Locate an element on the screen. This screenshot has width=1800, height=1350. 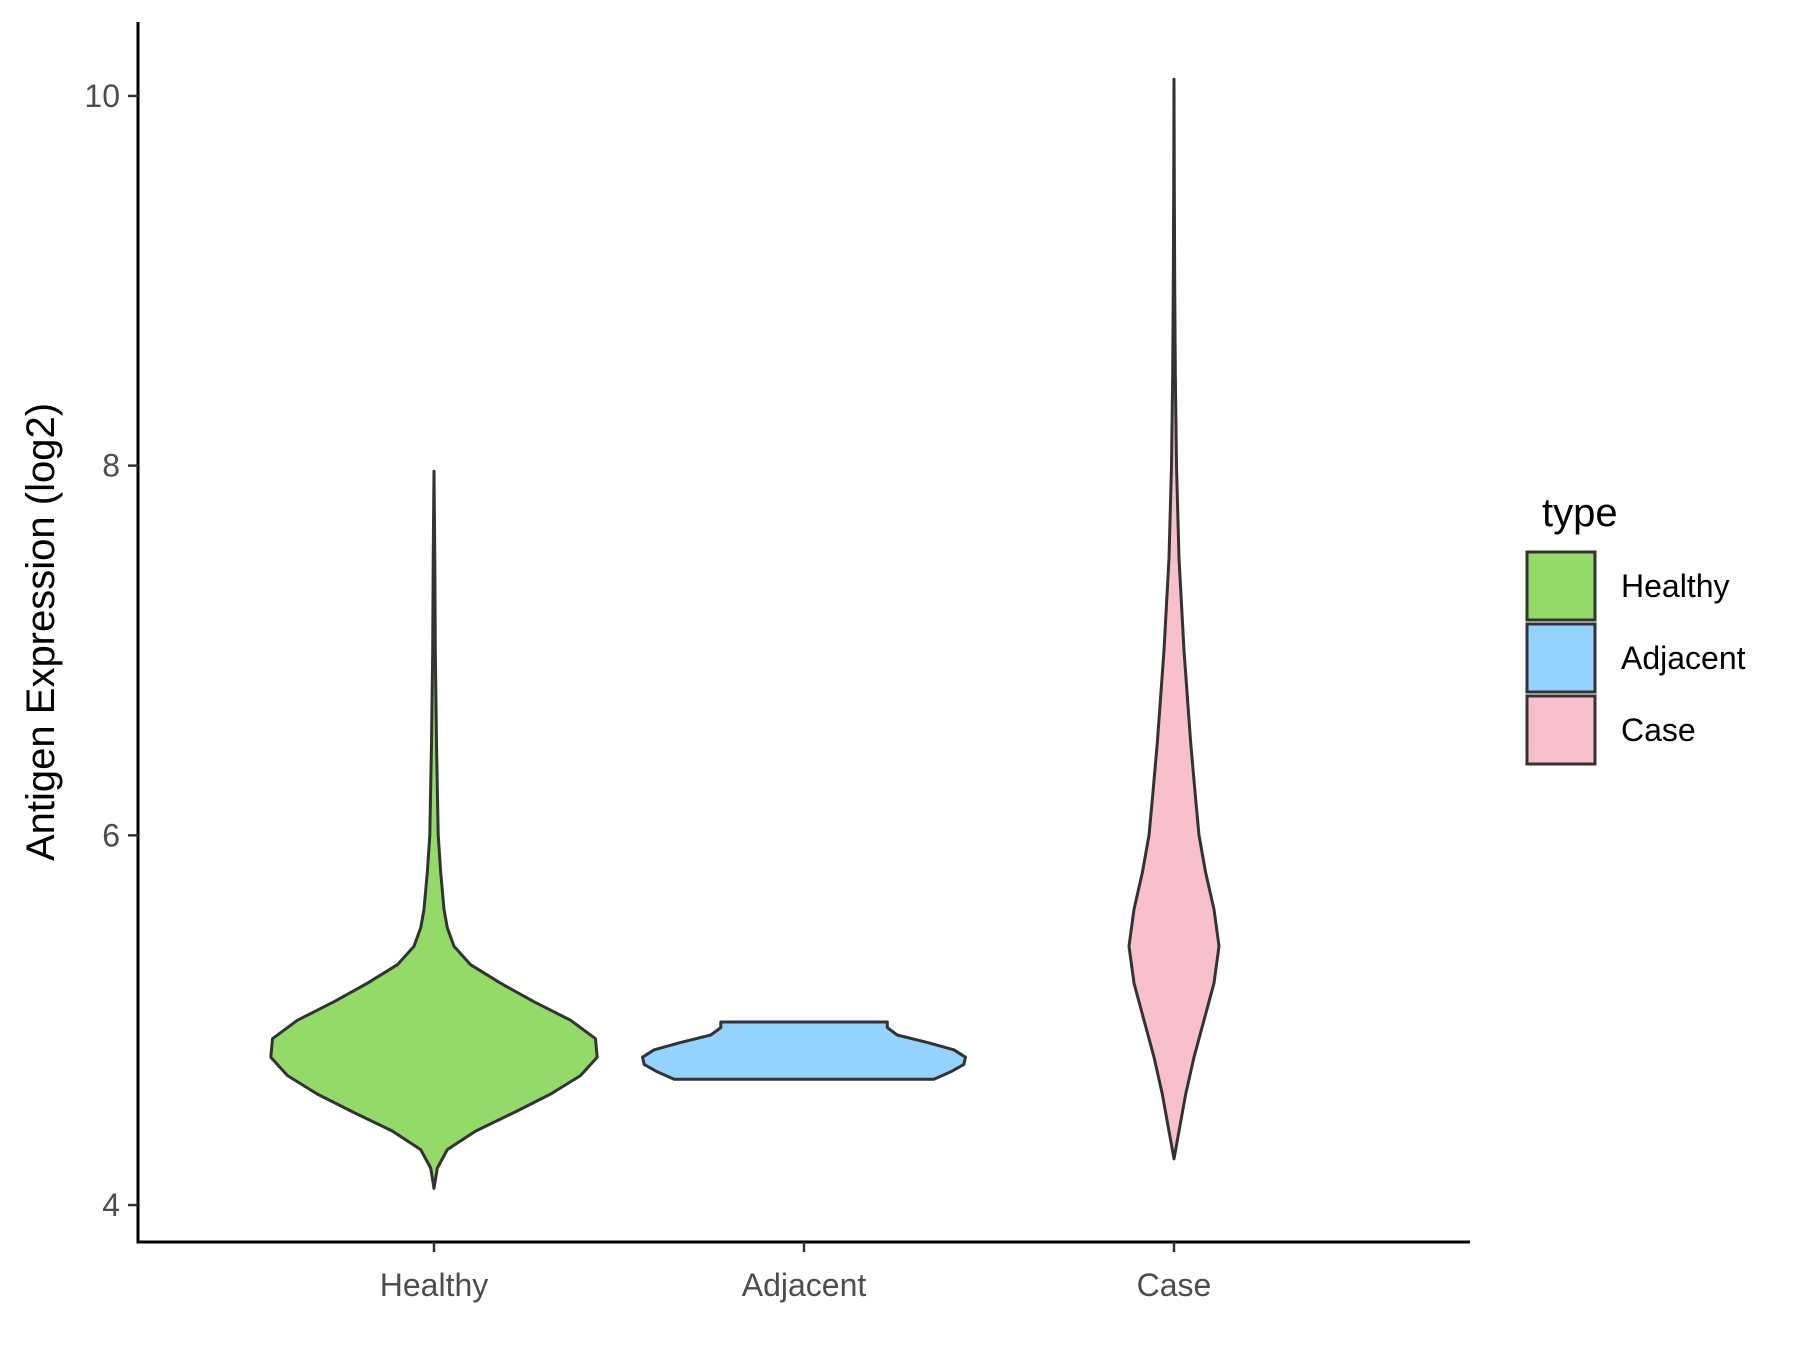
legend: type Healthy Adjacent Case is located at coordinates (1635, 628).